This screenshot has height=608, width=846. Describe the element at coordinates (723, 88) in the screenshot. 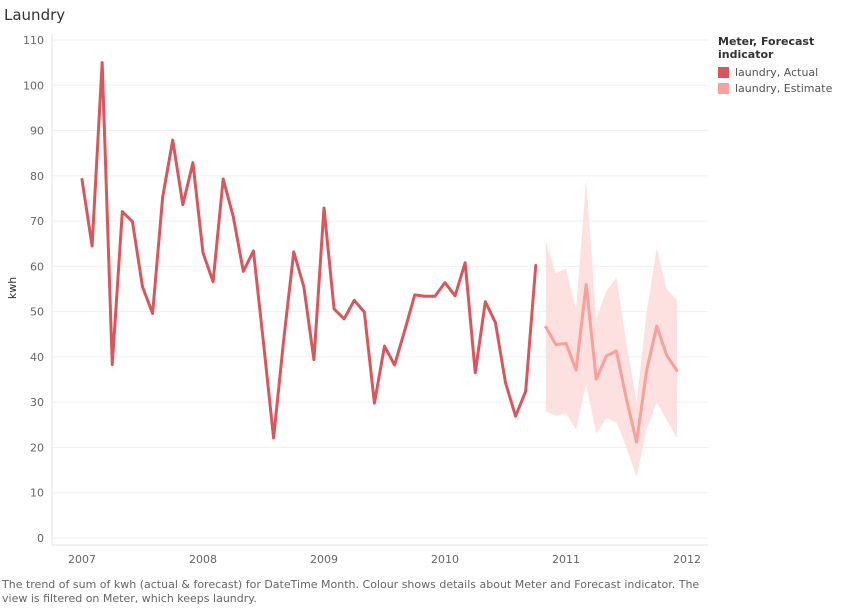

I see `legend-swatch-estimate` at that location.